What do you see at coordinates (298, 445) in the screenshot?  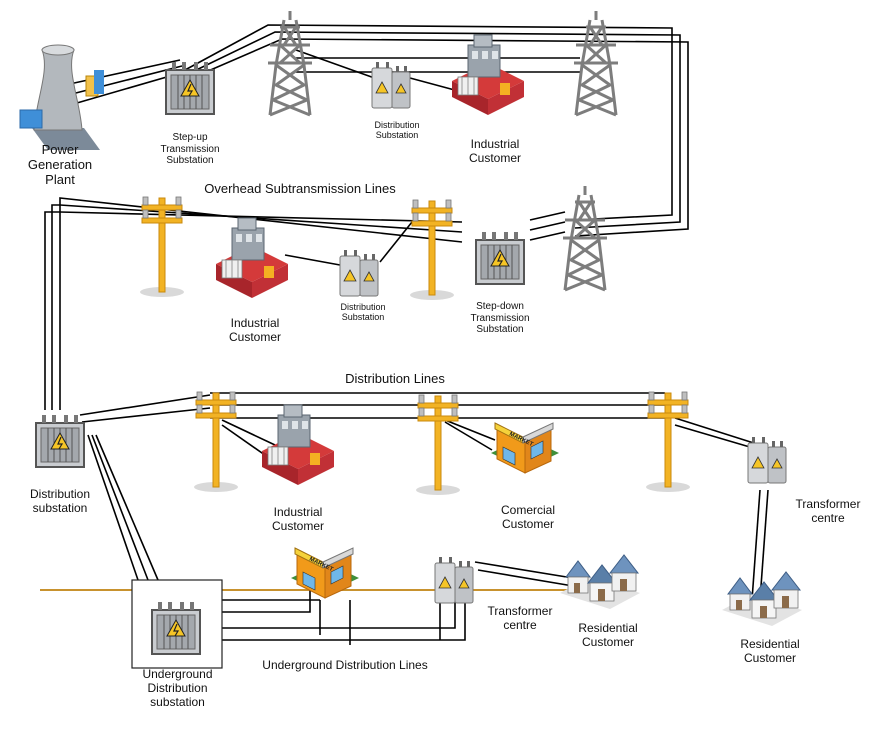 I see `factory-icon-low` at bounding box center [298, 445].